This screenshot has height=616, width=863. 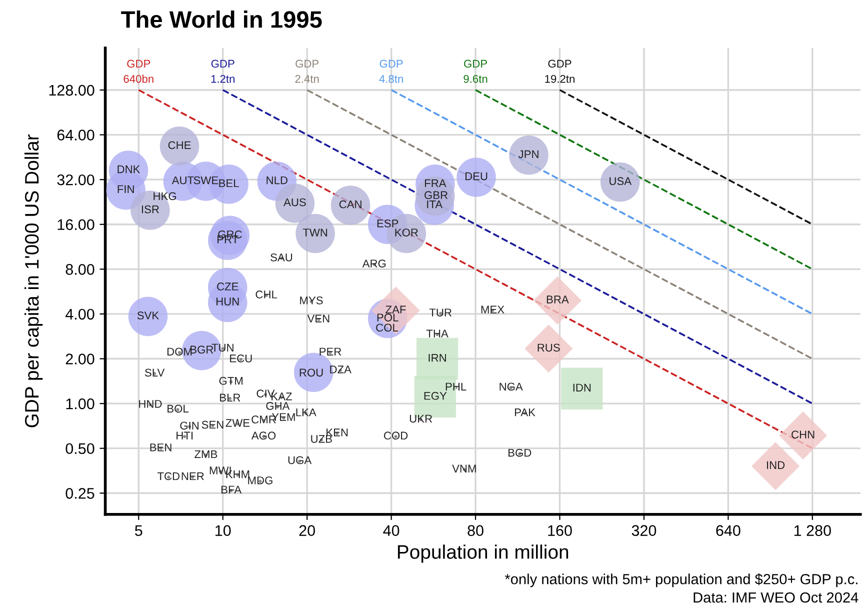 What do you see at coordinates (681, 580) in the screenshot?
I see `text: *only nations with 5m+ population and $250+ GDP p.c.` at bounding box center [681, 580].